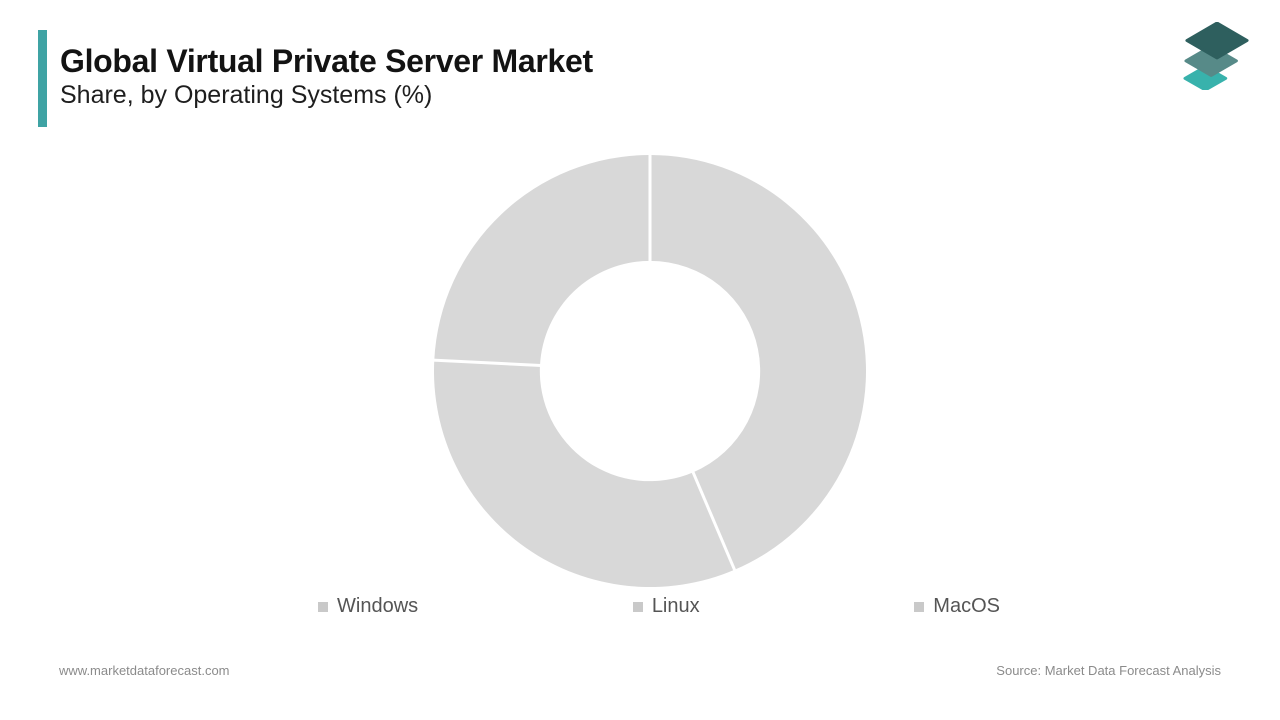  I want to click on legend-item-linux: Linux, so click(666, 606).